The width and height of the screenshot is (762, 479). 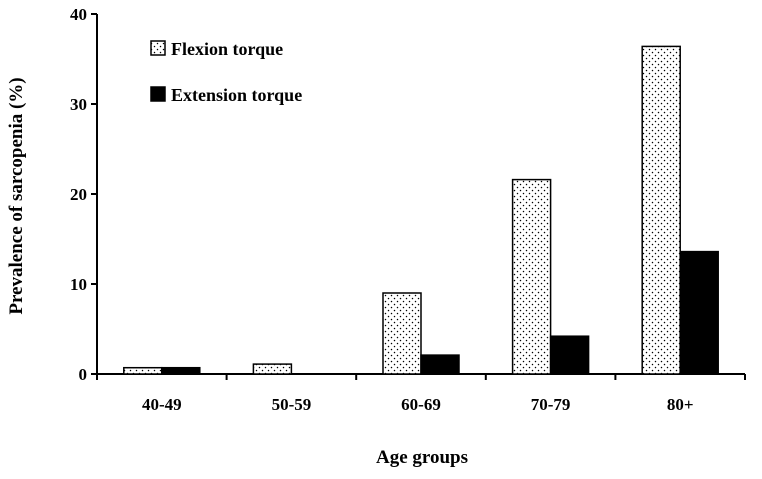 I want to click on y-tick-label: 30, so click(x=78, y=104).